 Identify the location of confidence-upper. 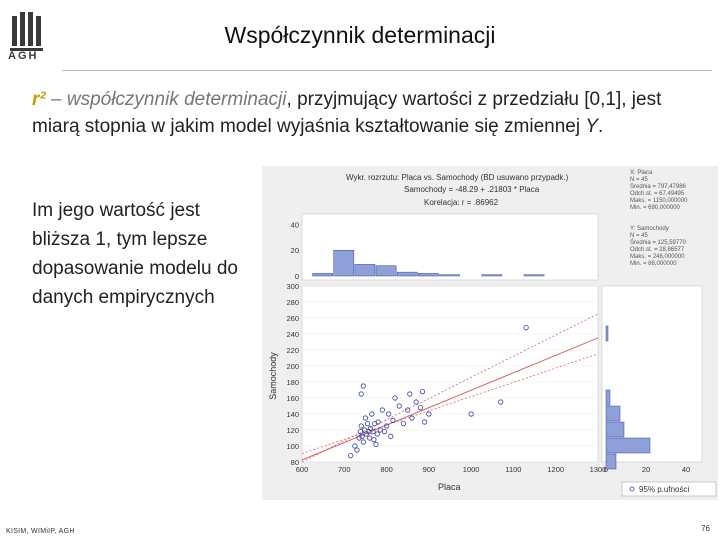
(450, 388).